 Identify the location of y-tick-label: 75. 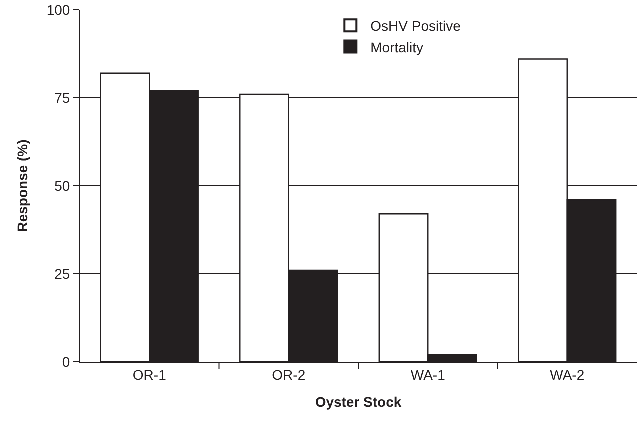
(62, 98).